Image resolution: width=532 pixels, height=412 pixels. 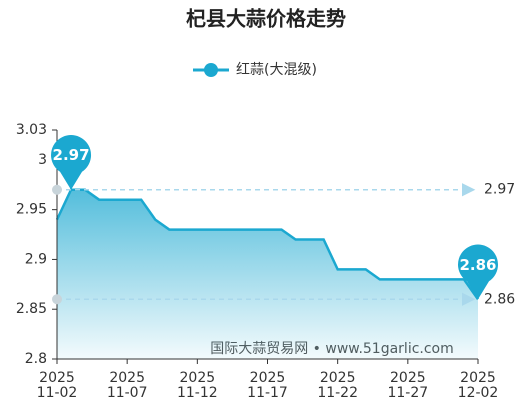 What do you see at coordinates (31, 309) in the screenshot?
I see `y-tick-label: 2.85` at bounding box center [31, 309].